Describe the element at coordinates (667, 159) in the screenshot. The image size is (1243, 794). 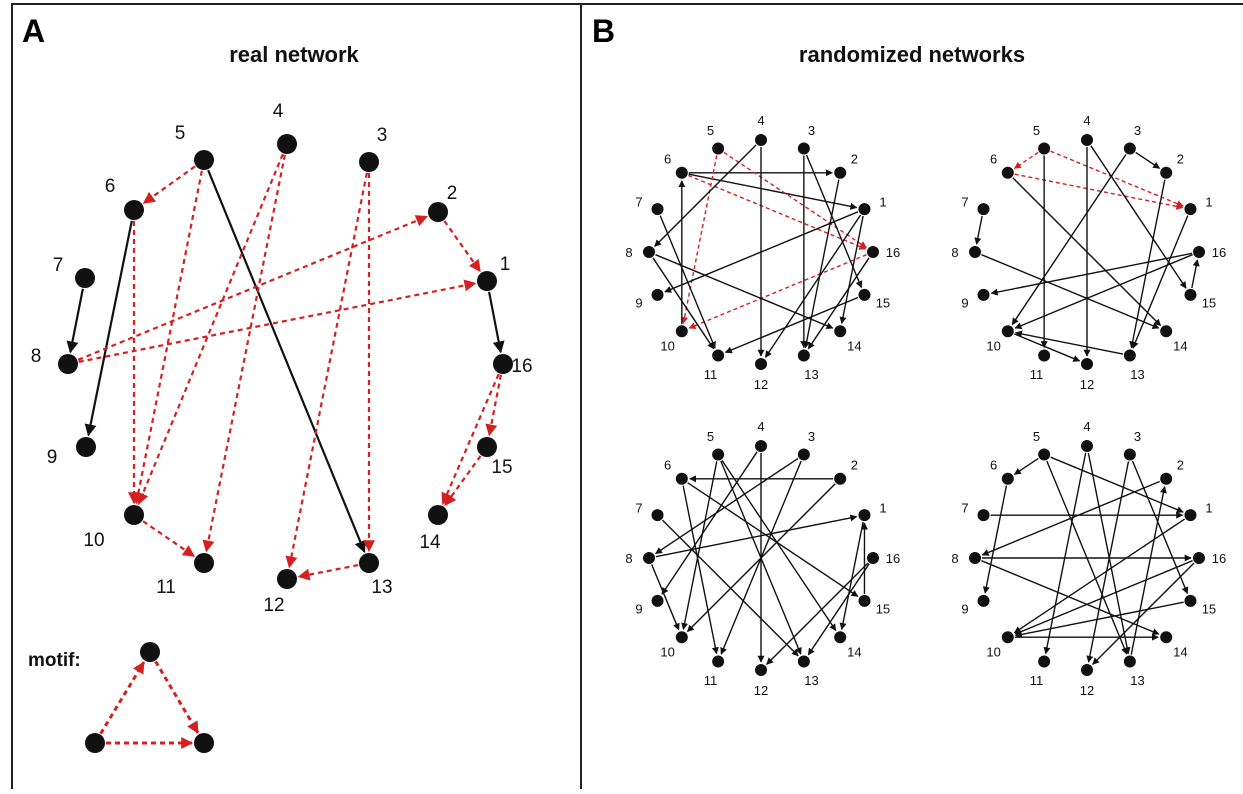
I see `node-label-6: 6` at that location.